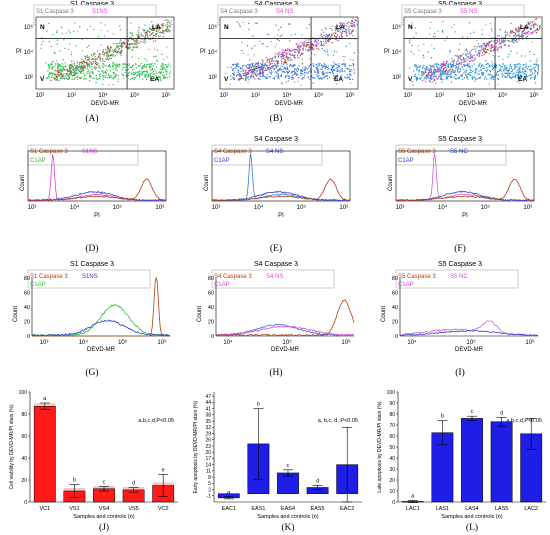 The image size is (550, 535). What do you see at coordinates (208, 472) in the screenshot?
I see `y-tick-label: 11` at bounding box center [208, 472].